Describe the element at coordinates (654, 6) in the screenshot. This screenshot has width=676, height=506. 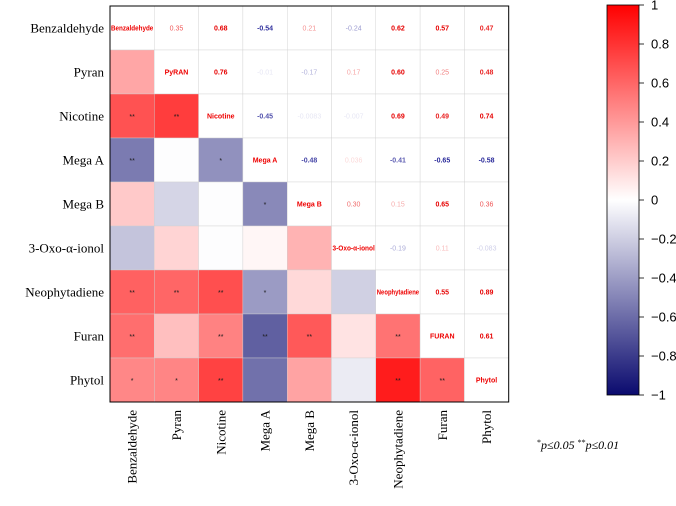
I see `colorbar-tick-label: 1` at that location.